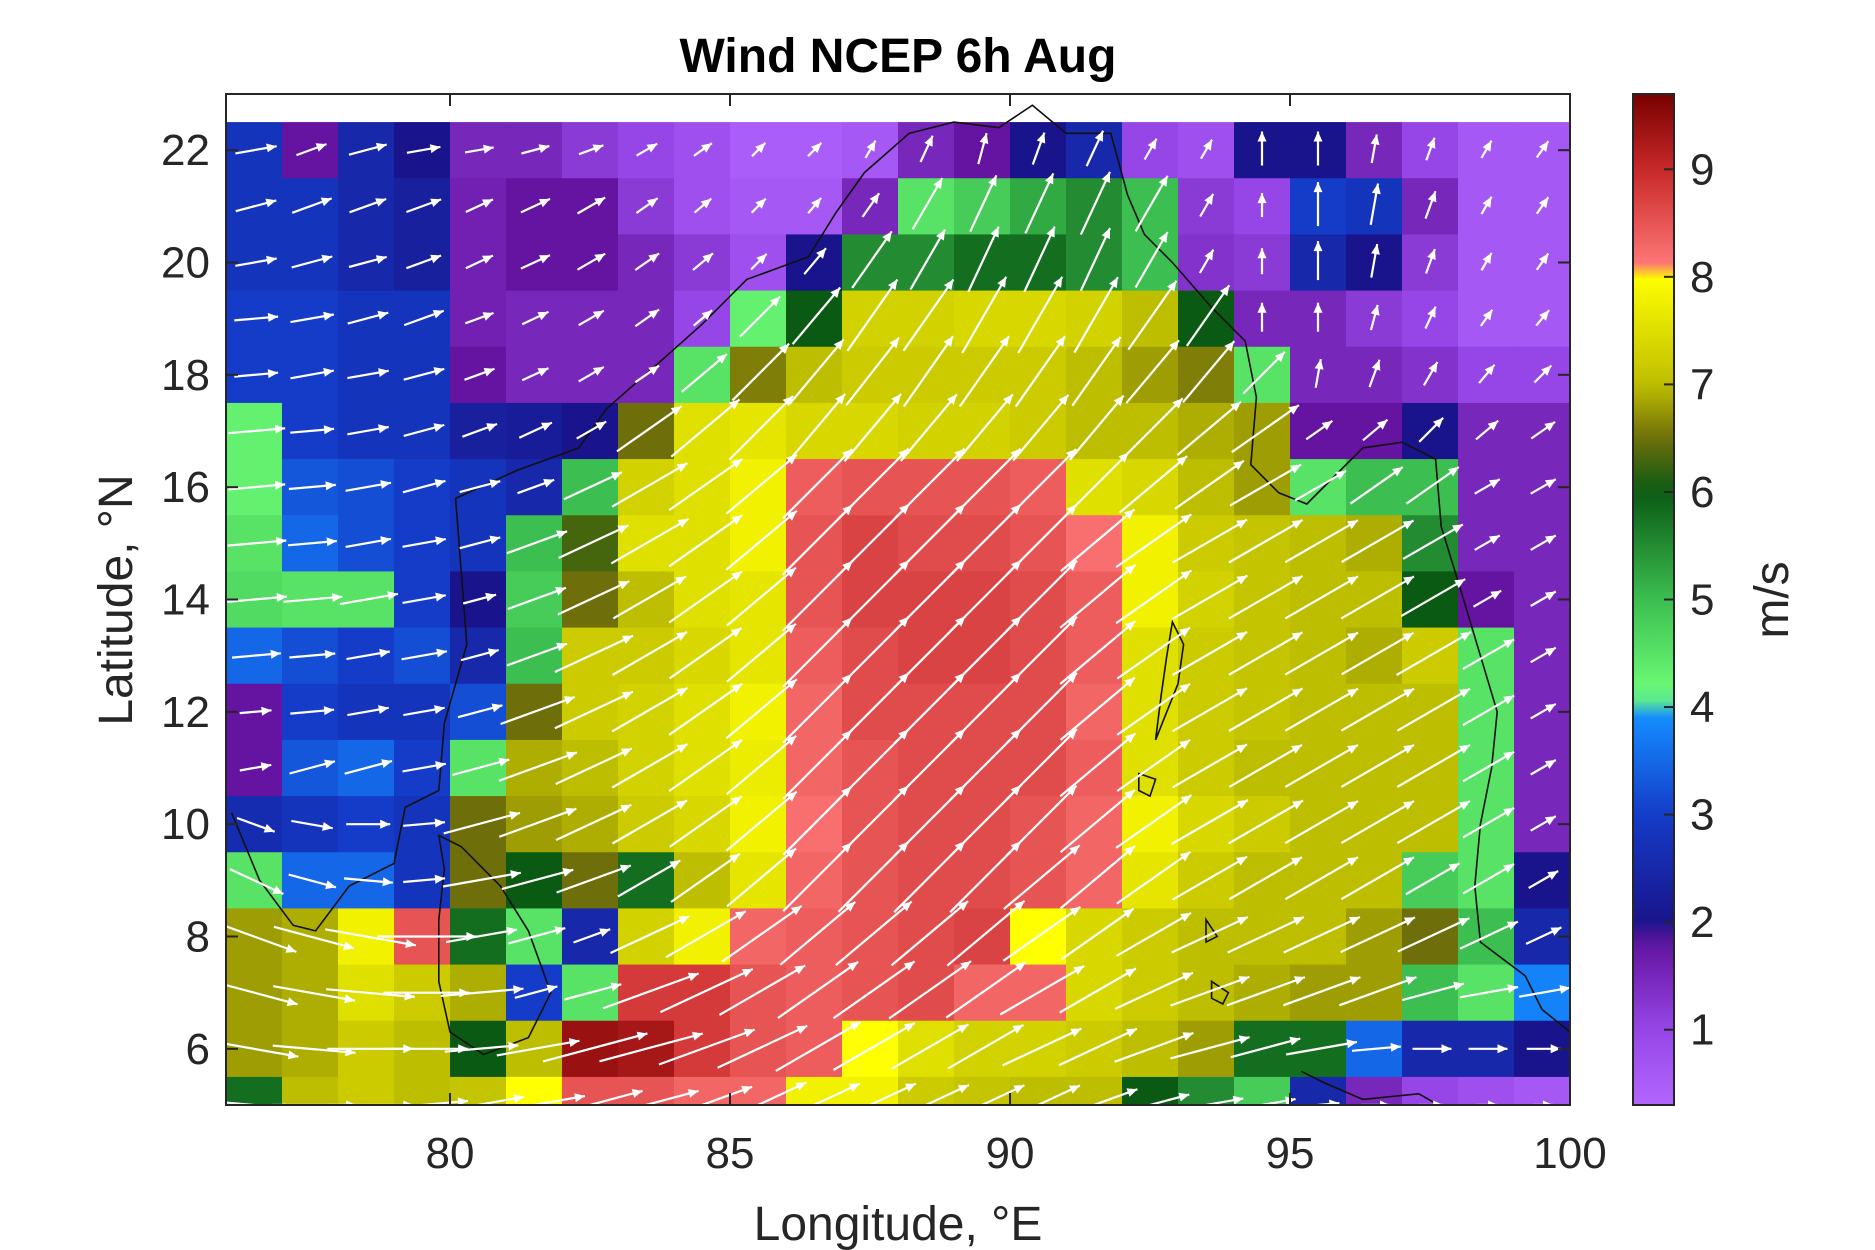  Describe the element at coordinates (185, 487) in the screenshot. I see `y-tick-label: 16` at that location.